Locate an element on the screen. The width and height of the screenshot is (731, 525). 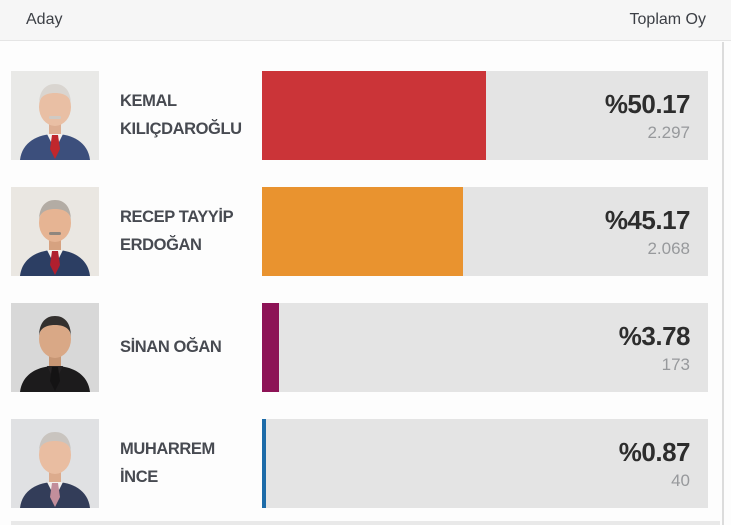
table-header: Aday Toplam Oy is located at coordinates (365, 20).